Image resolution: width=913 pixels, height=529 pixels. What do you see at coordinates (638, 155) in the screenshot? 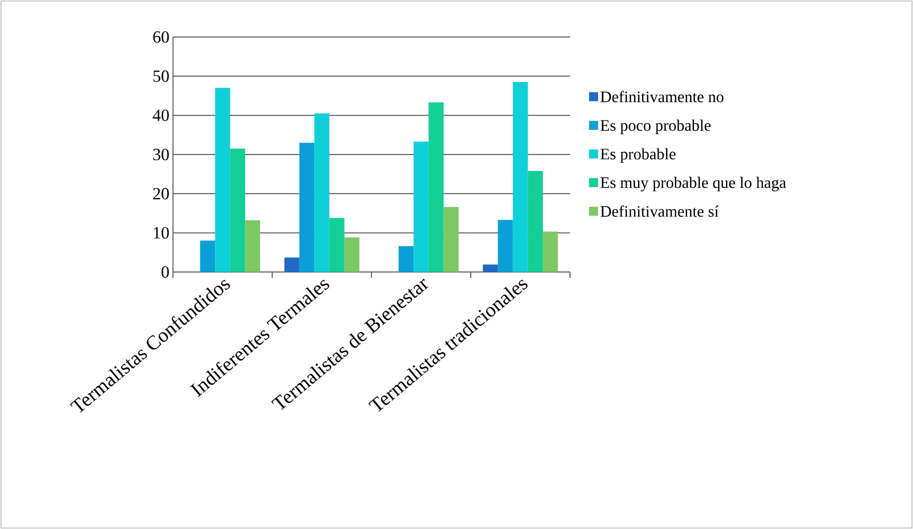
I see `legend-label: Es probable` at bounding box center [638, 155].